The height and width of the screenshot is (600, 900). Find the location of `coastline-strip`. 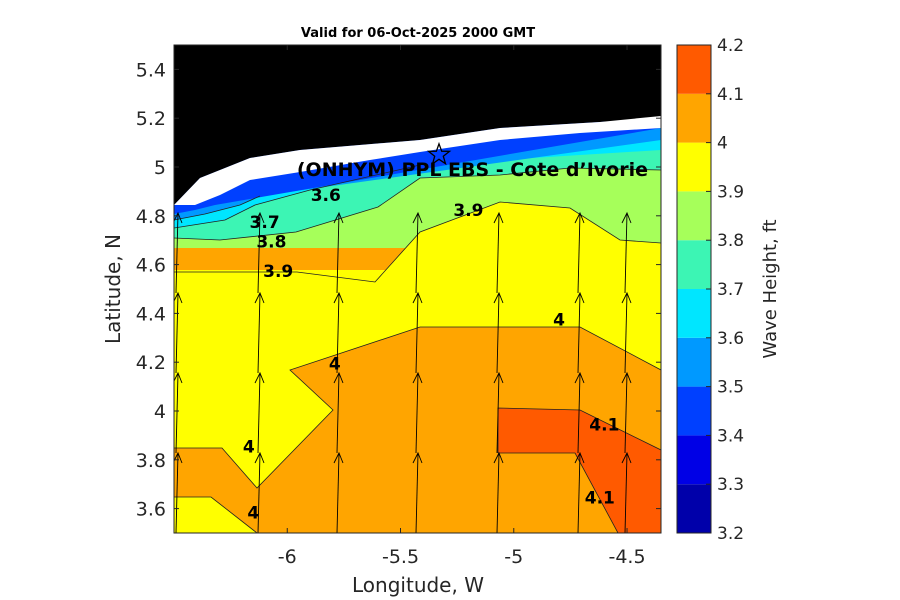

coastline-strip is located at coordinates (417, 160).